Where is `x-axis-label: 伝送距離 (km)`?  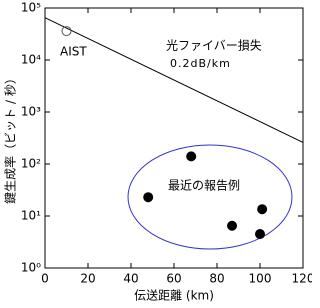
x-axis-label: 伝送距離 (km) is located at coordinates (174, 295).